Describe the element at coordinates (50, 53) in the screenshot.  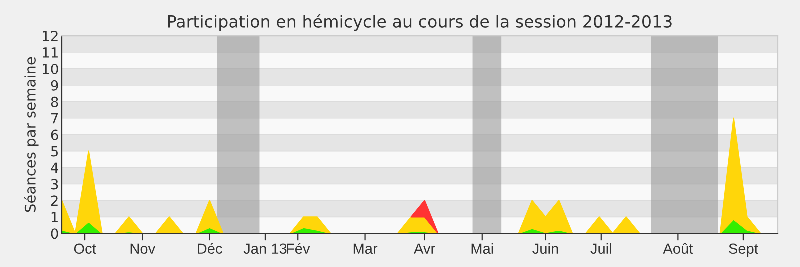
I see `y-tick-label: 11` at that location.